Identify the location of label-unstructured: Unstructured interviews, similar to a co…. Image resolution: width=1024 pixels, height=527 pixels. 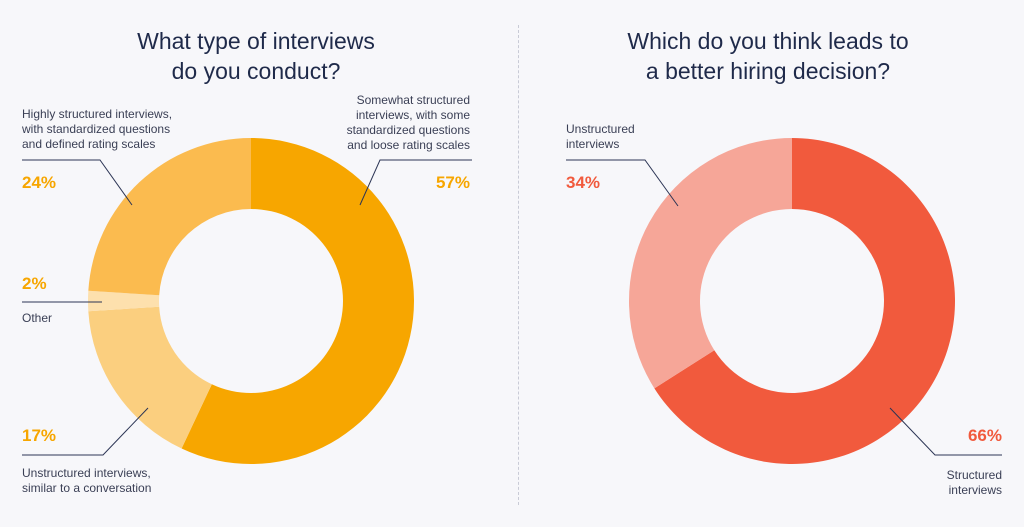
(87, 480).